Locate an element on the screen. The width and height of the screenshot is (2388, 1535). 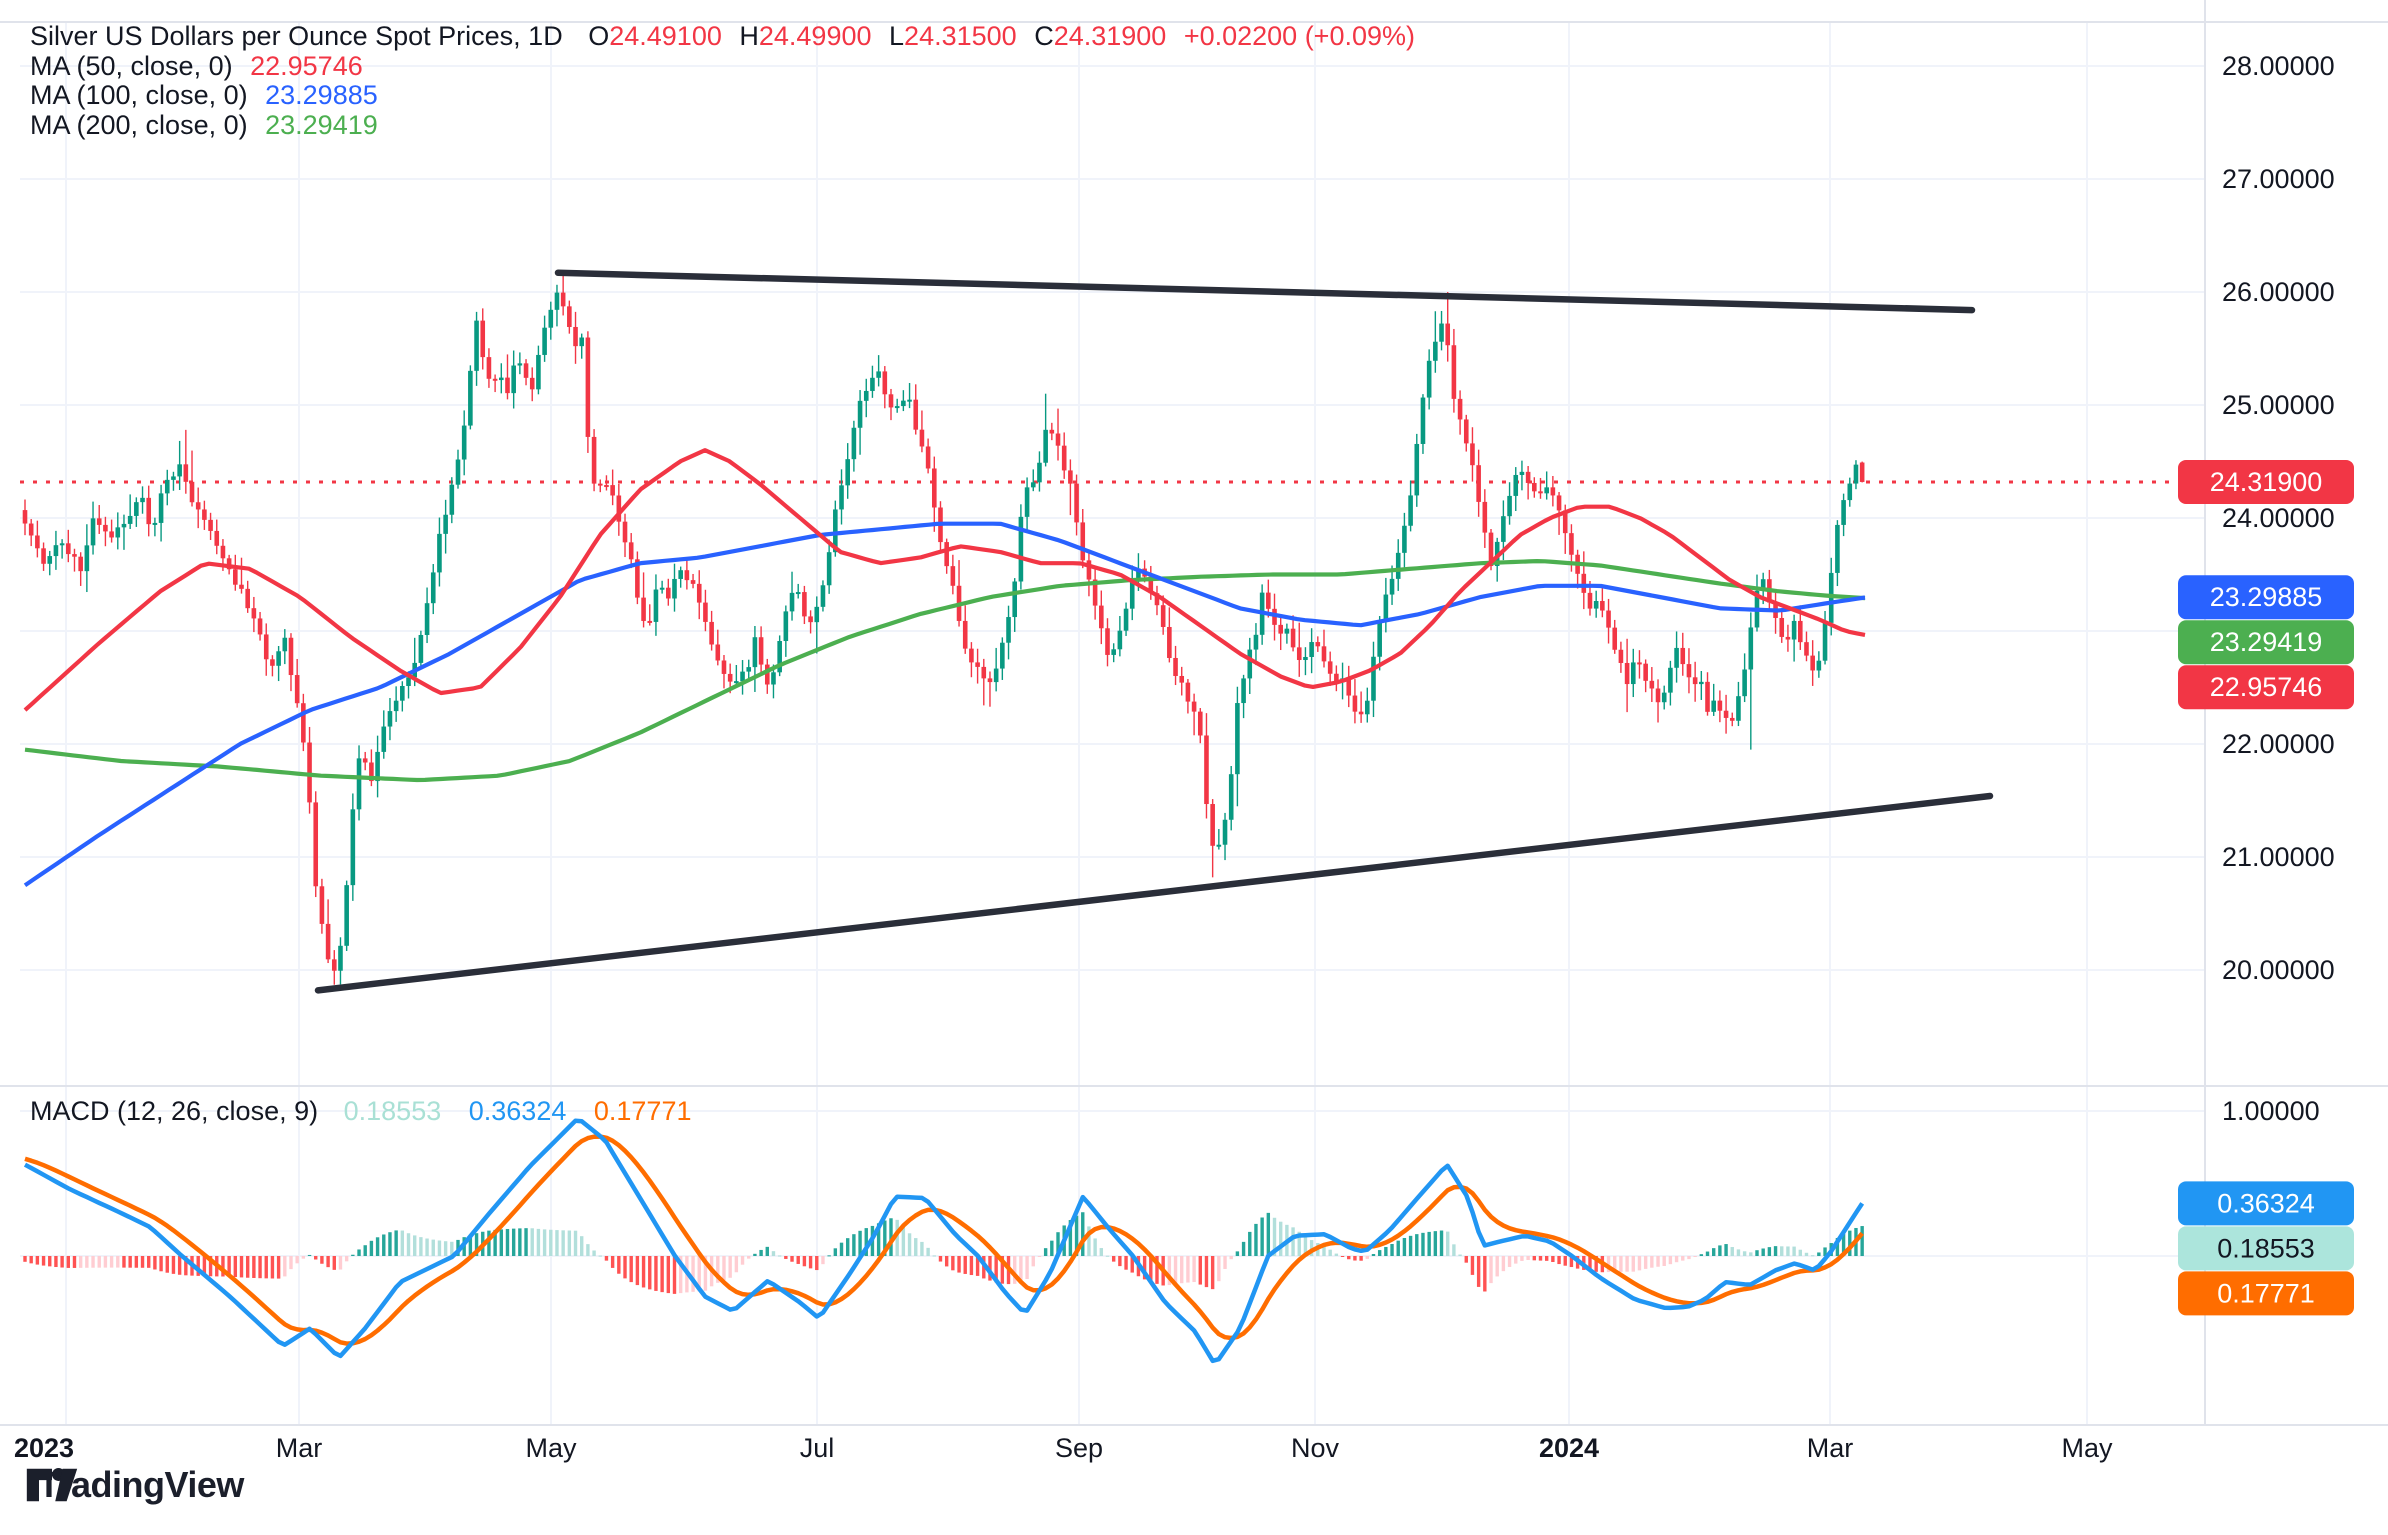
ma100-label: MA (100, close, 0) is located at coordinates (139, 95).